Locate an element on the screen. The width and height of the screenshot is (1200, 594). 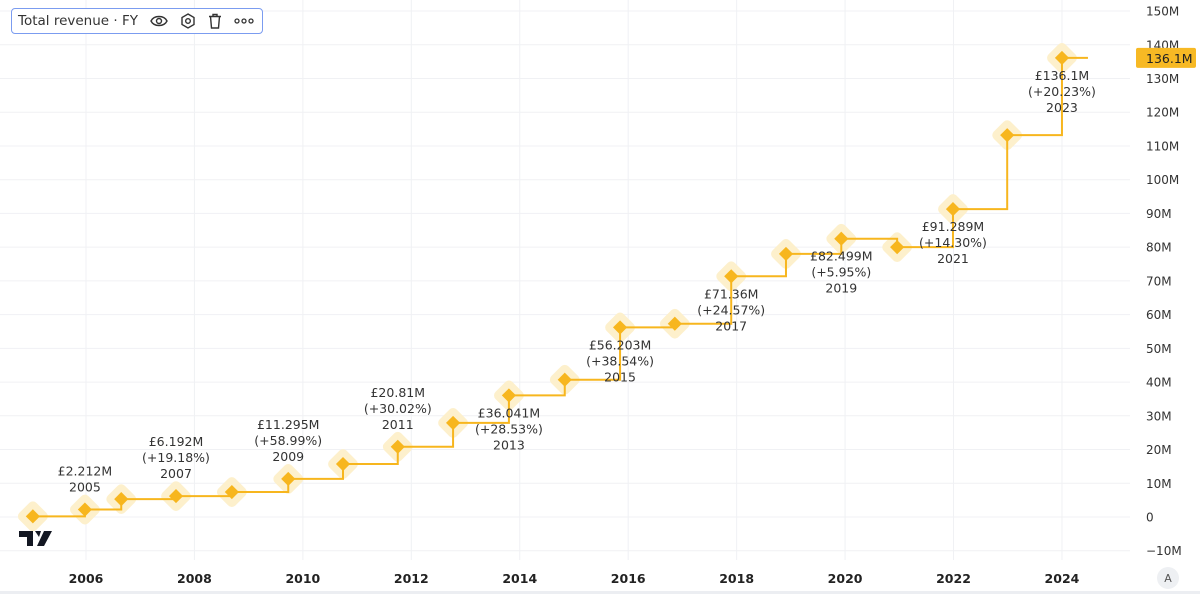
data-label-value: £20.81M is located at coordinates (397, 392).